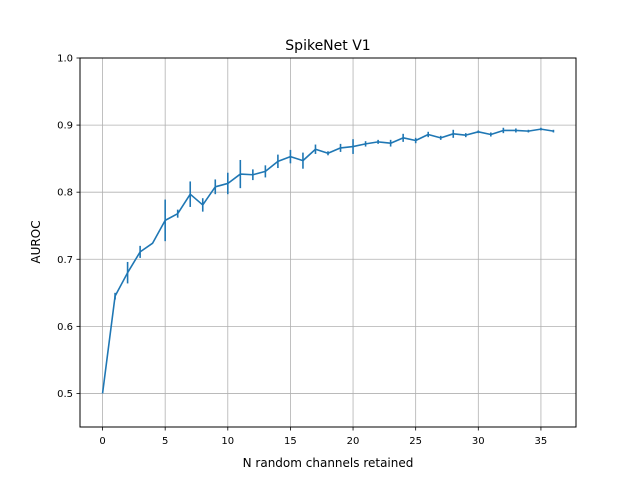 Image resolution: width=640 pixels, height=480 pixels. I want to click on x-tick-label: 10, so click(227, 441).